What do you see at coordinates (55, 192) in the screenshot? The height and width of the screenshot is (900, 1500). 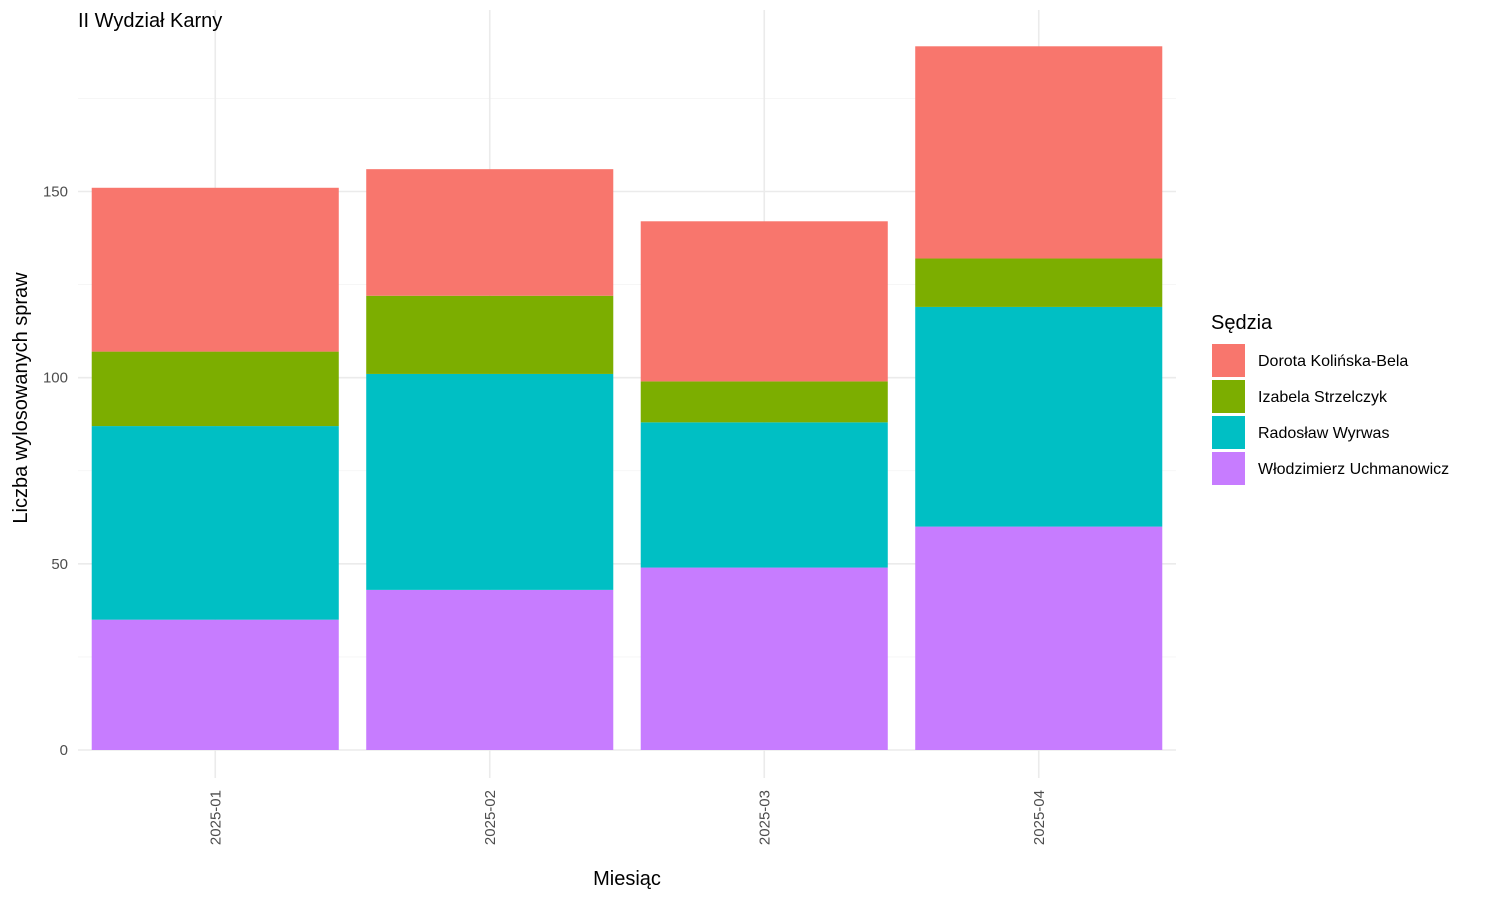 I see `y-tick-label: 150` at bounding box center [55, 192].